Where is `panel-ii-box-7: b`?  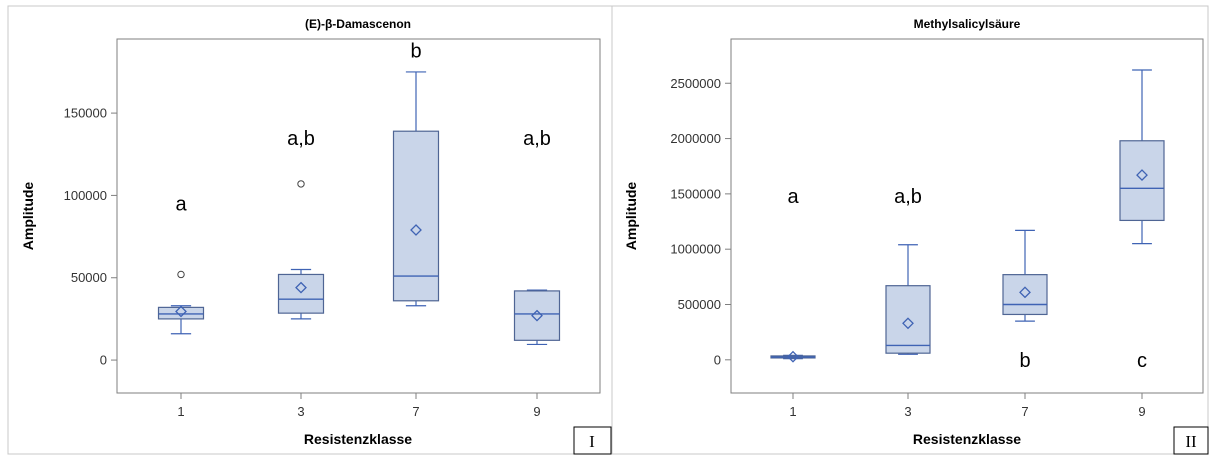 panel-ii-box-7: b is located at coordinates (1025, 300).